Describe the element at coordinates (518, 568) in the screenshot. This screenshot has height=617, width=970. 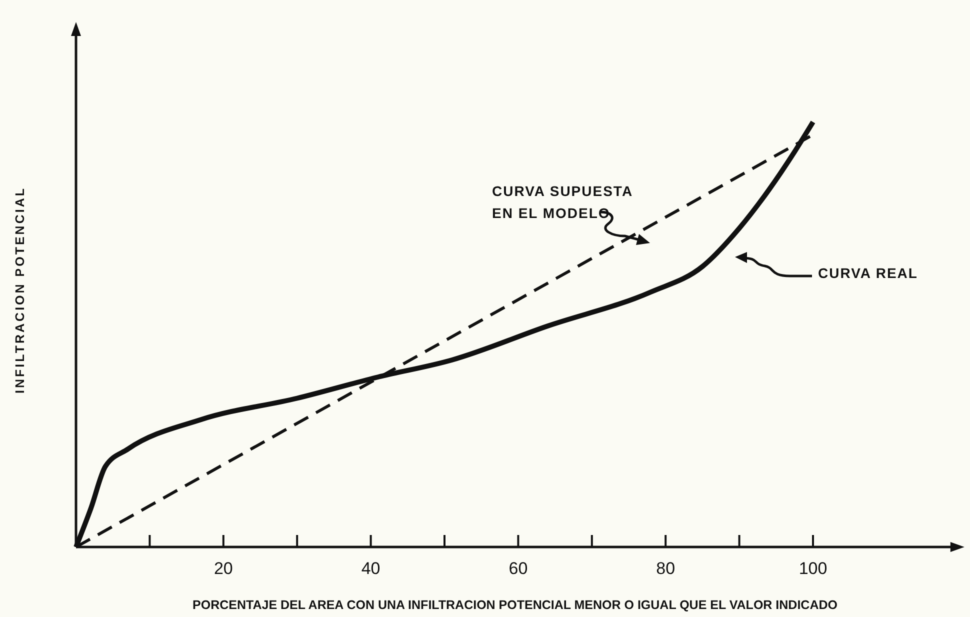
I see `x-tick-label: 60` at that location.